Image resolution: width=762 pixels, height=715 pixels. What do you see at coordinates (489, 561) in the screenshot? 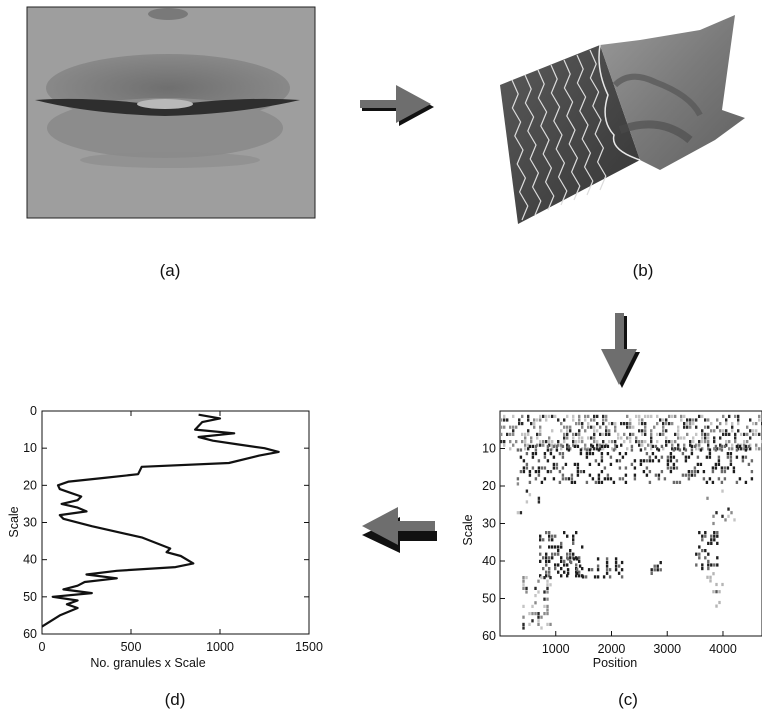
I see `heatmap-y-tick-label: 40` at bounding box center [489, 561].